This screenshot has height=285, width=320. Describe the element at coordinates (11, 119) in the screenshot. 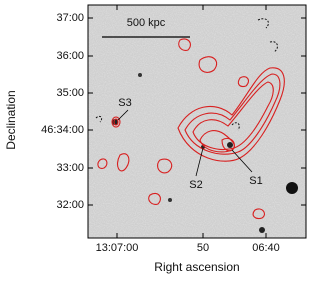

I see `y-axis-label: Declination` at that location.